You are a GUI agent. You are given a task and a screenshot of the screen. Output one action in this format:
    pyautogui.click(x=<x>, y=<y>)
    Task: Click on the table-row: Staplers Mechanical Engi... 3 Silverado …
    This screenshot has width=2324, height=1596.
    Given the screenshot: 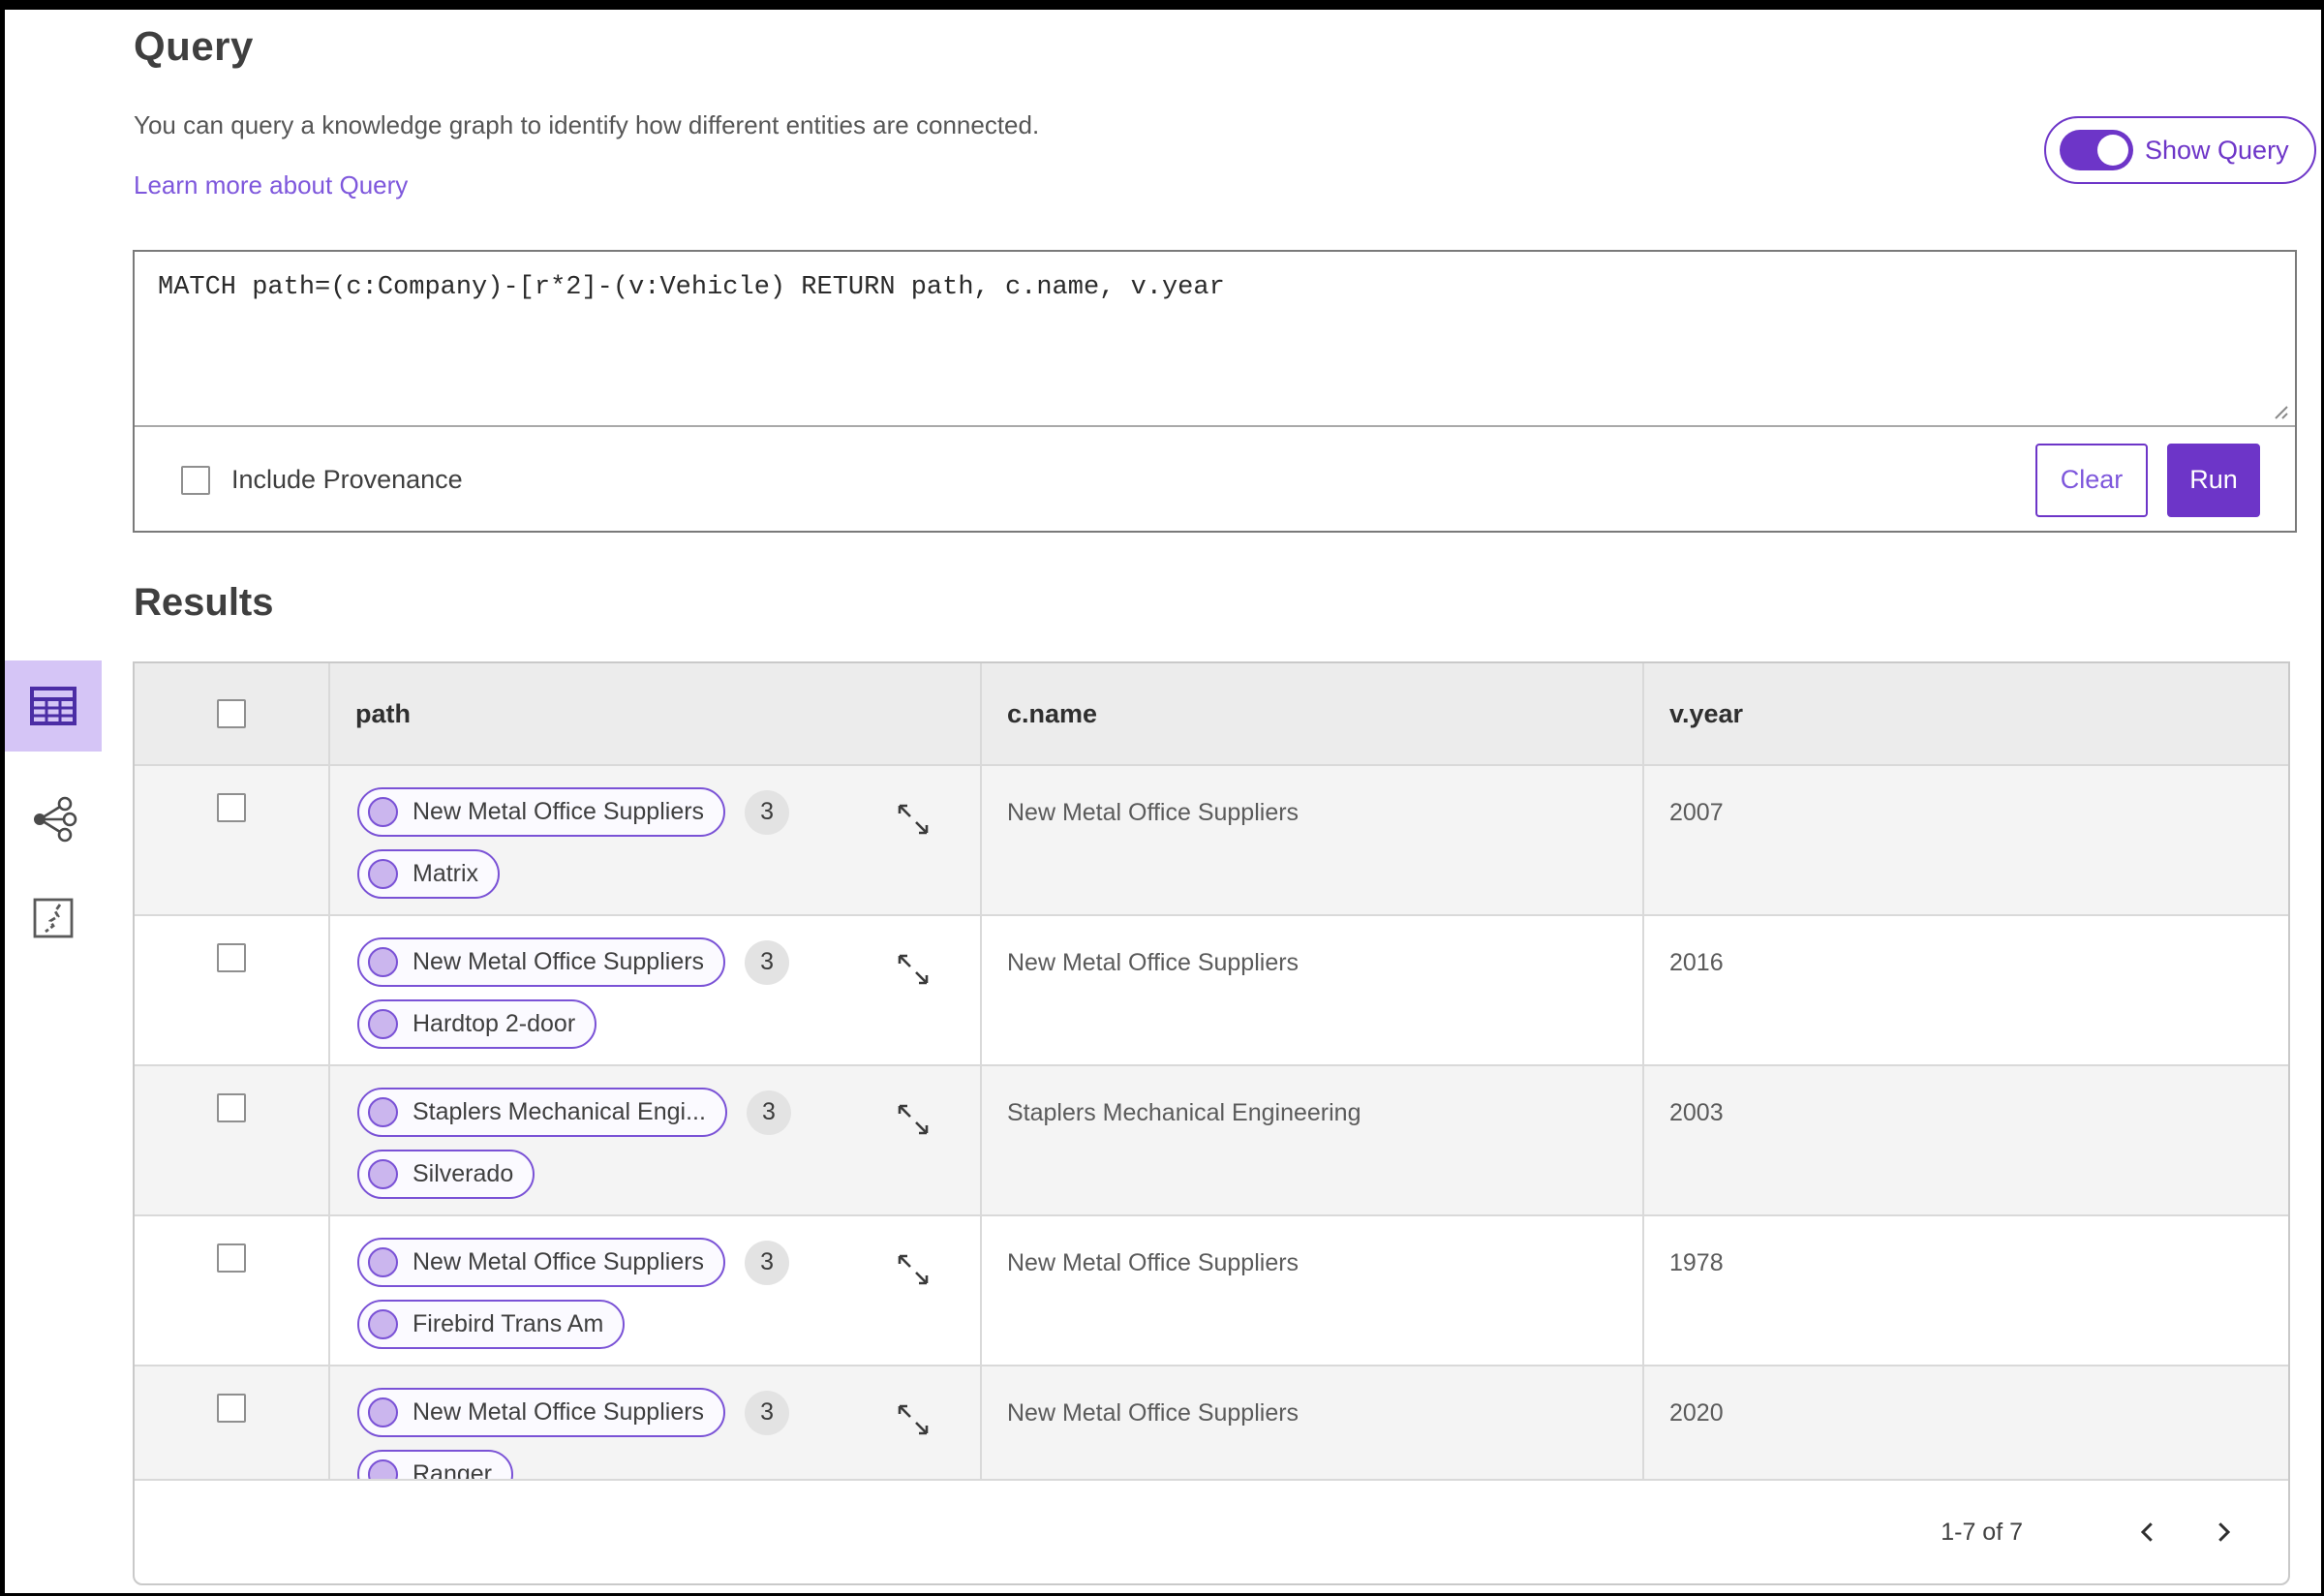 What is the action you would take?
    pyautogui.click(x=1211, y=1139)
    